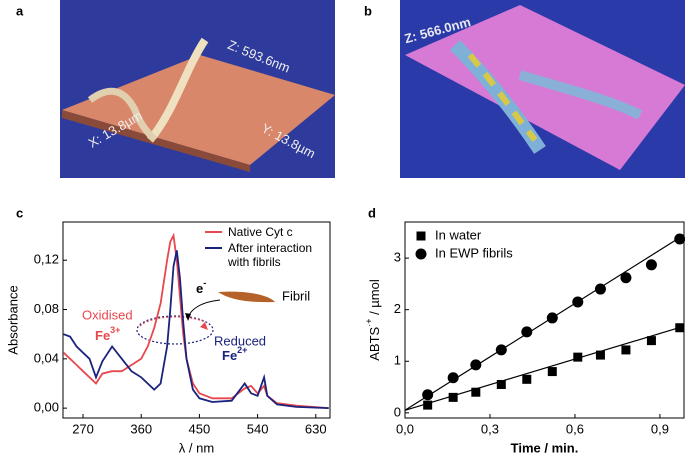 This screenshot has width=685, height=459. I want to click on legend-item: Native Cyt c, so click(260, 232).